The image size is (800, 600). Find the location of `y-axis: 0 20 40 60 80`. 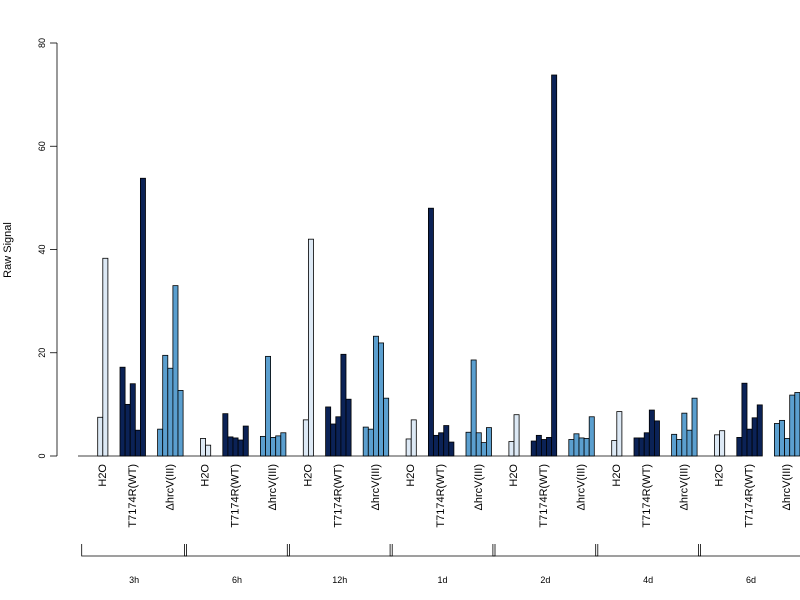

y-axis: 0 20 40 60 80 is located at coordinates (47, 248).